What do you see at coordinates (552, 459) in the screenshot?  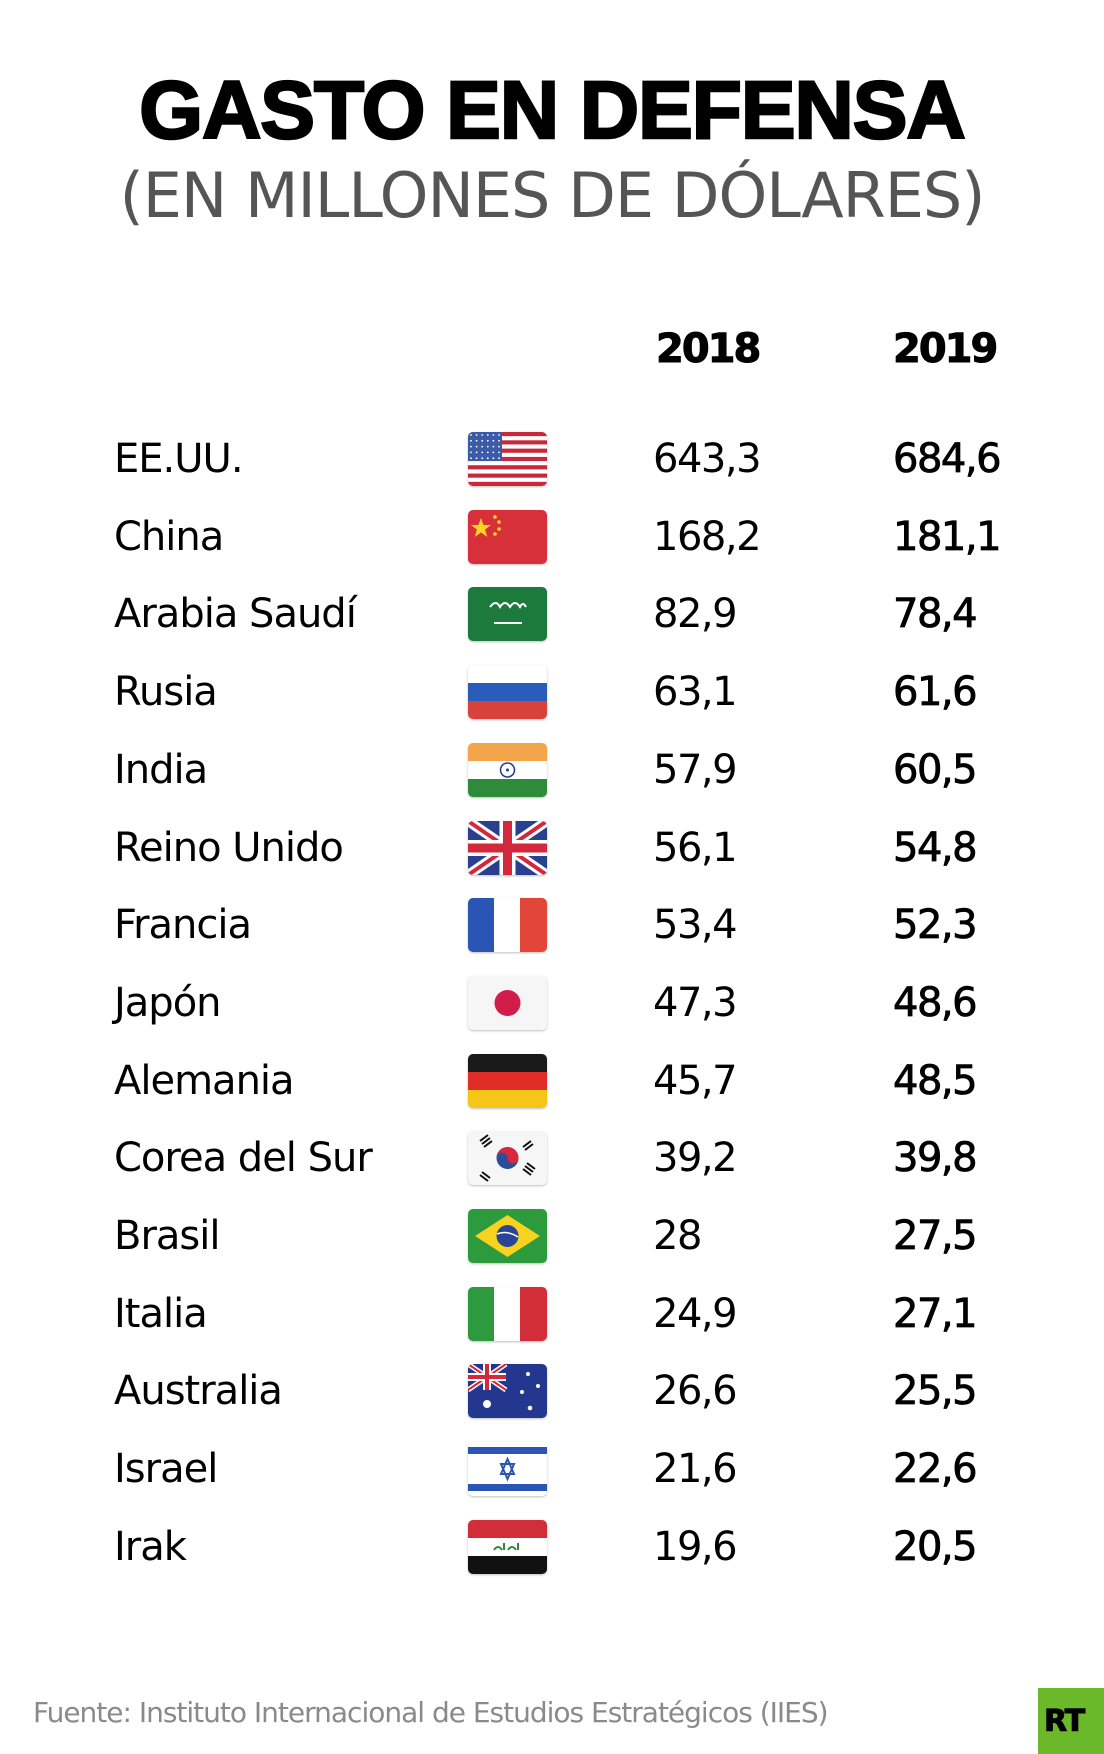 I see `table-row: EE.UU. 643,3 684,6` at bounding box center [552, 459].